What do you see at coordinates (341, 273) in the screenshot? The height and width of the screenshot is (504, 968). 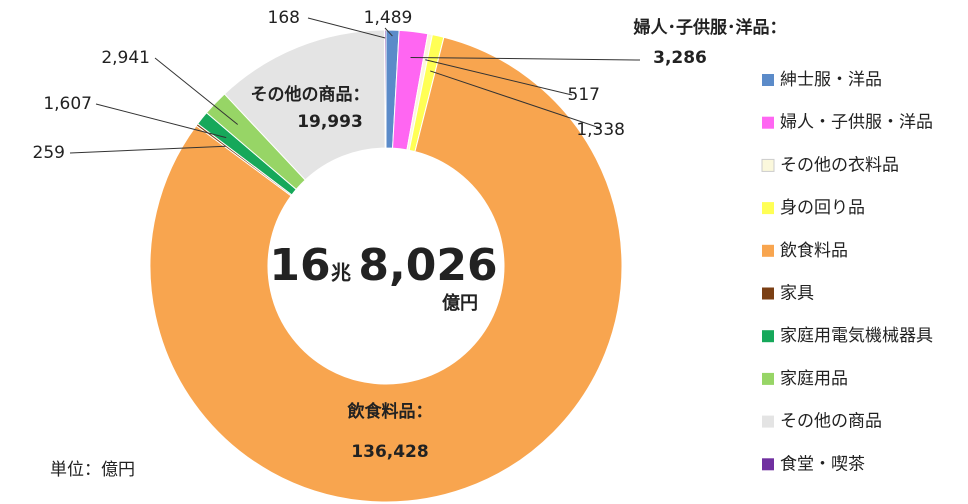 I see `center-unit: 兆` at bounding box center [341, 273].